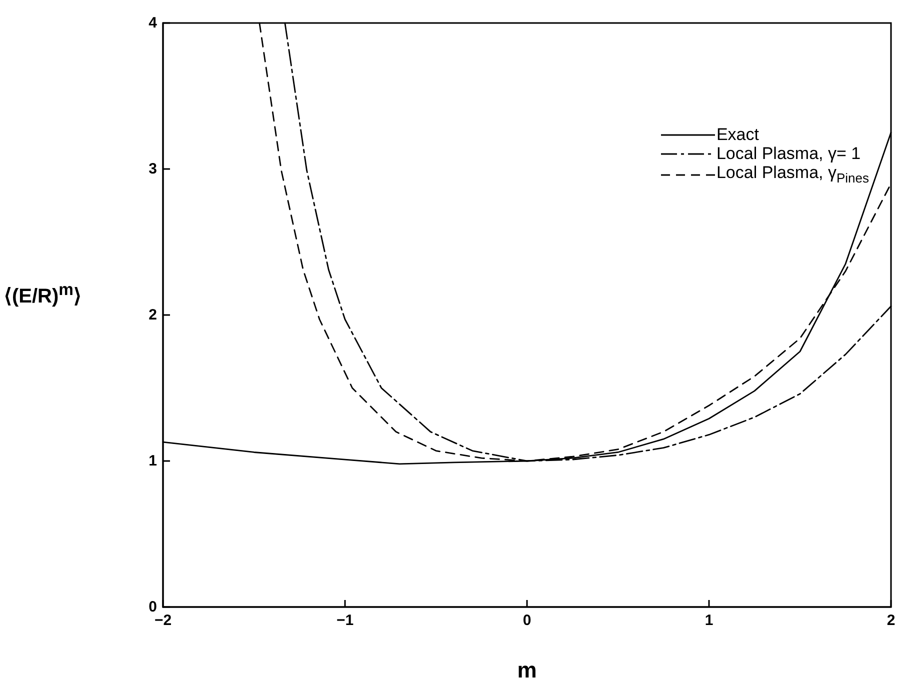 This screenshot has width=901, height=694. What do you see at coordinates (153, 23) in the screenshot?
I see `y-tick-label: 4` at bounding box center [153, 23].